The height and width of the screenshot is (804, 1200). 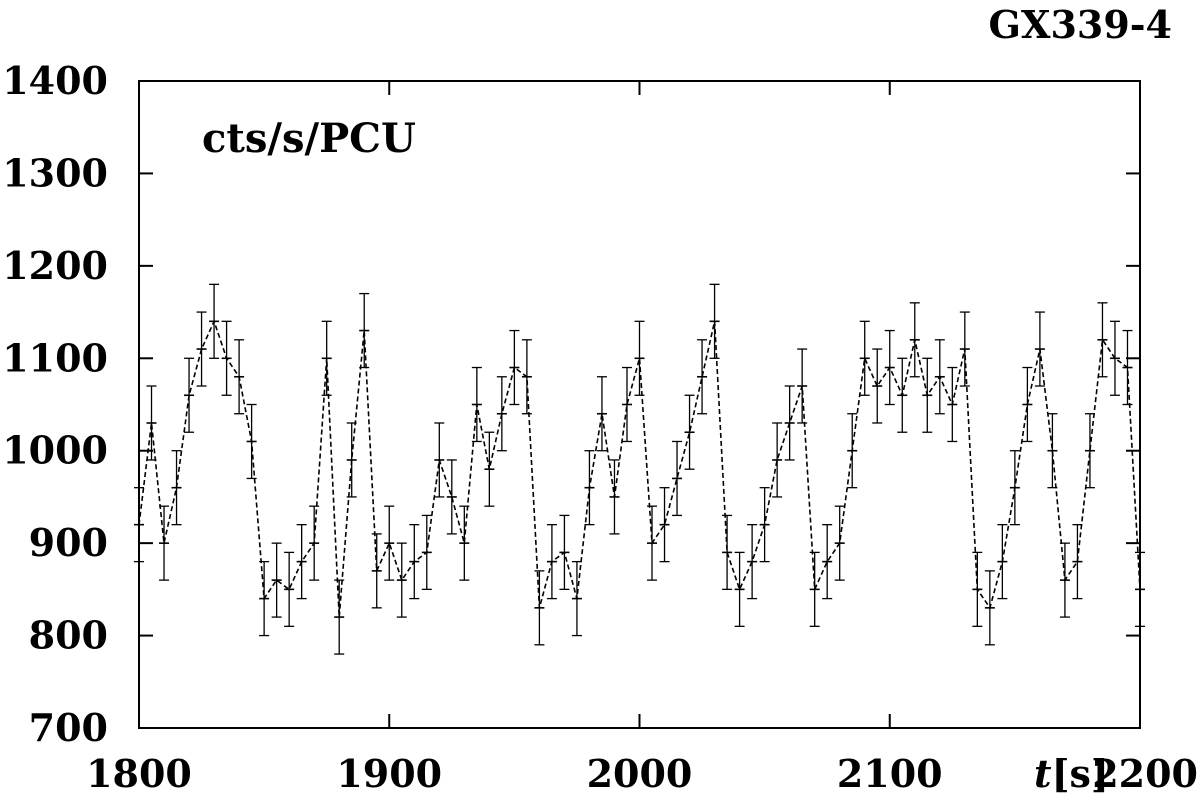 What do you see at coordinates (1080, 773) in the screenshot?
I see `x-axis-label-unit: [s]` at bounding box center [1080, 773].